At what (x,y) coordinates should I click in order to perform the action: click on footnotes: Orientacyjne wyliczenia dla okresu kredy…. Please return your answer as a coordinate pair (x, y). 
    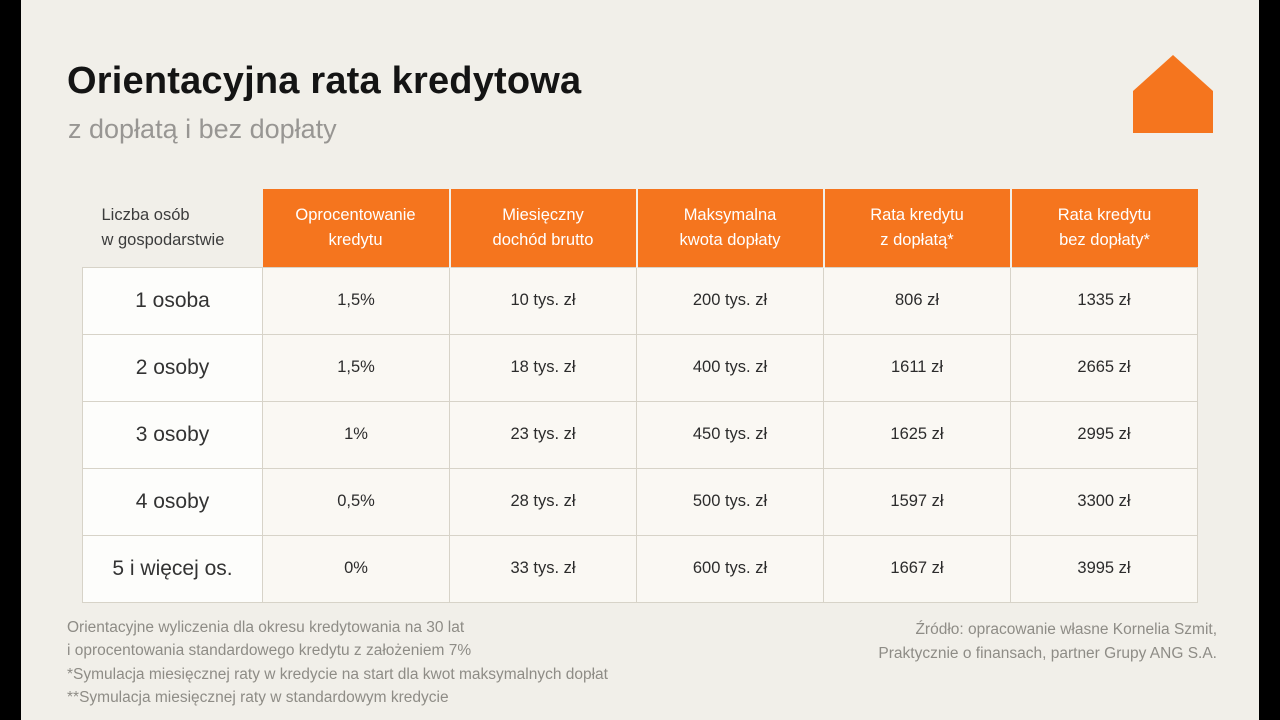
    Looking at the image, I should click on (337, 662).